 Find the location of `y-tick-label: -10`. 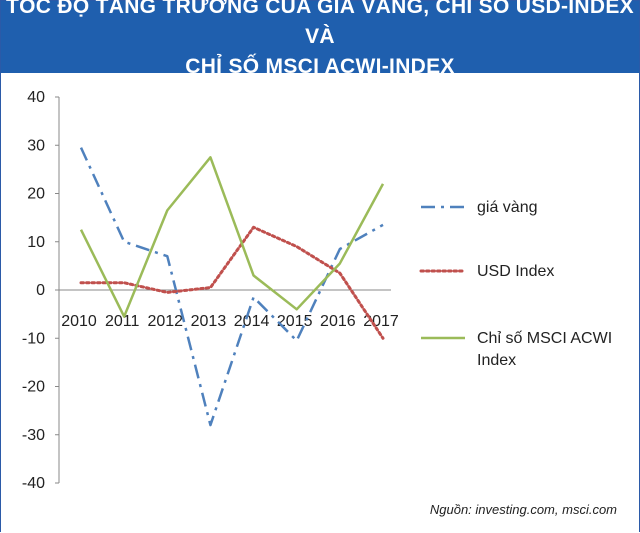

y-tick-label: -10 is located at coordinates (33, 338).